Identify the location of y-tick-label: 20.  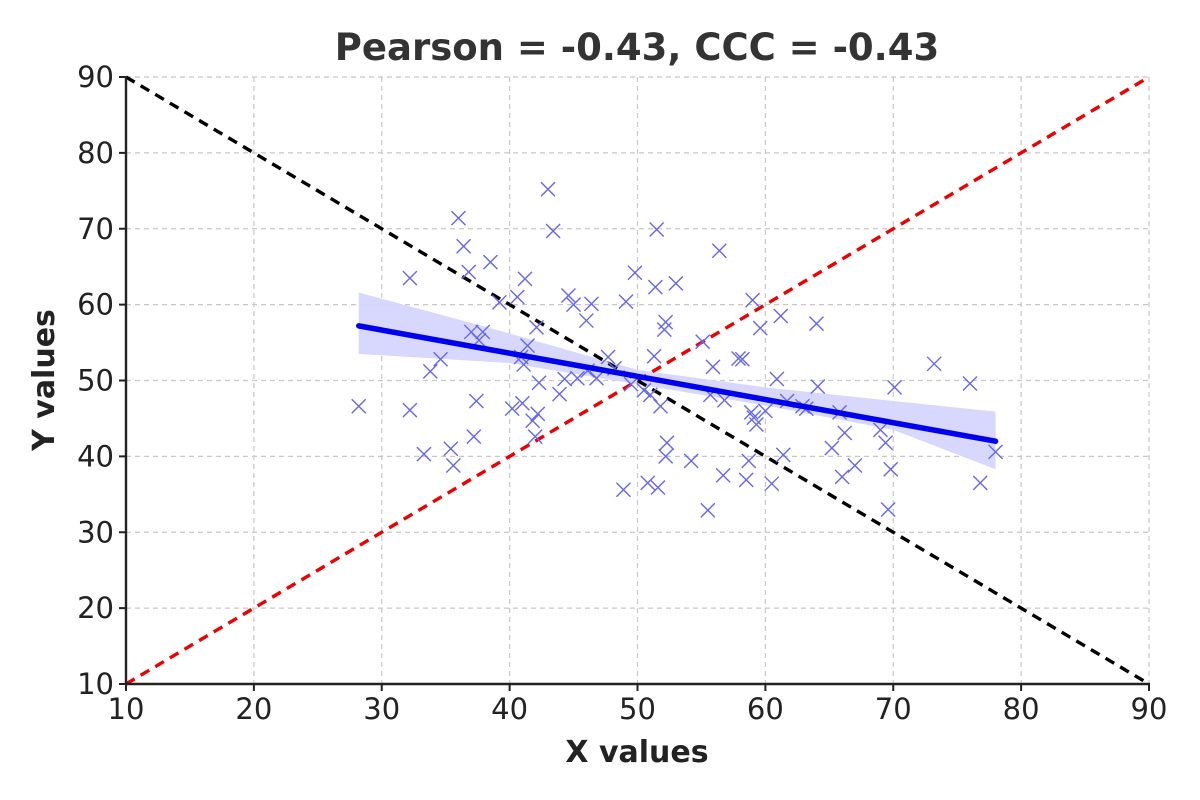
(95, 608).